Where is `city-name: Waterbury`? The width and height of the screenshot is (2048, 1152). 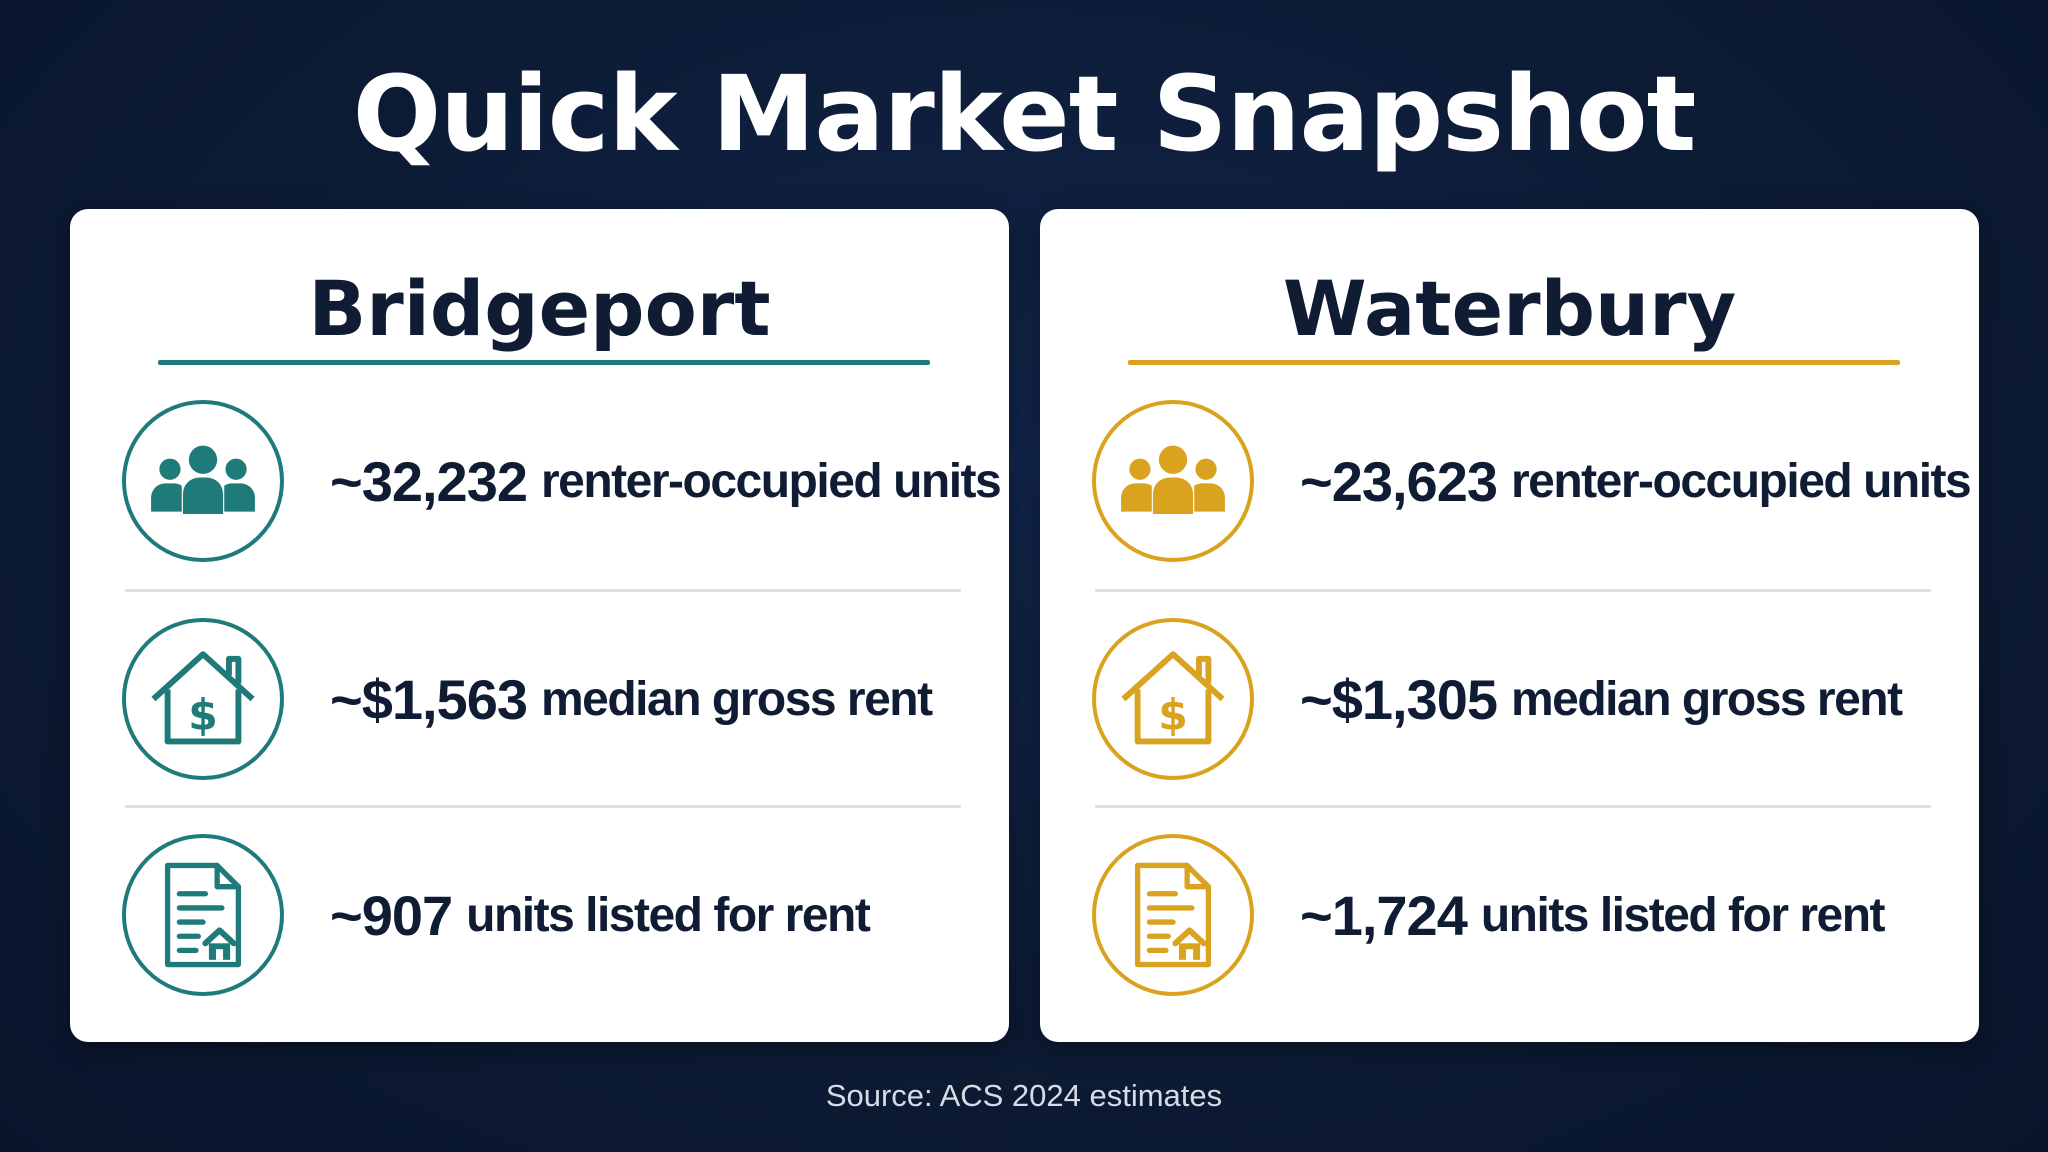 city-name: Waterbury is located at coordinates (1509, 308).